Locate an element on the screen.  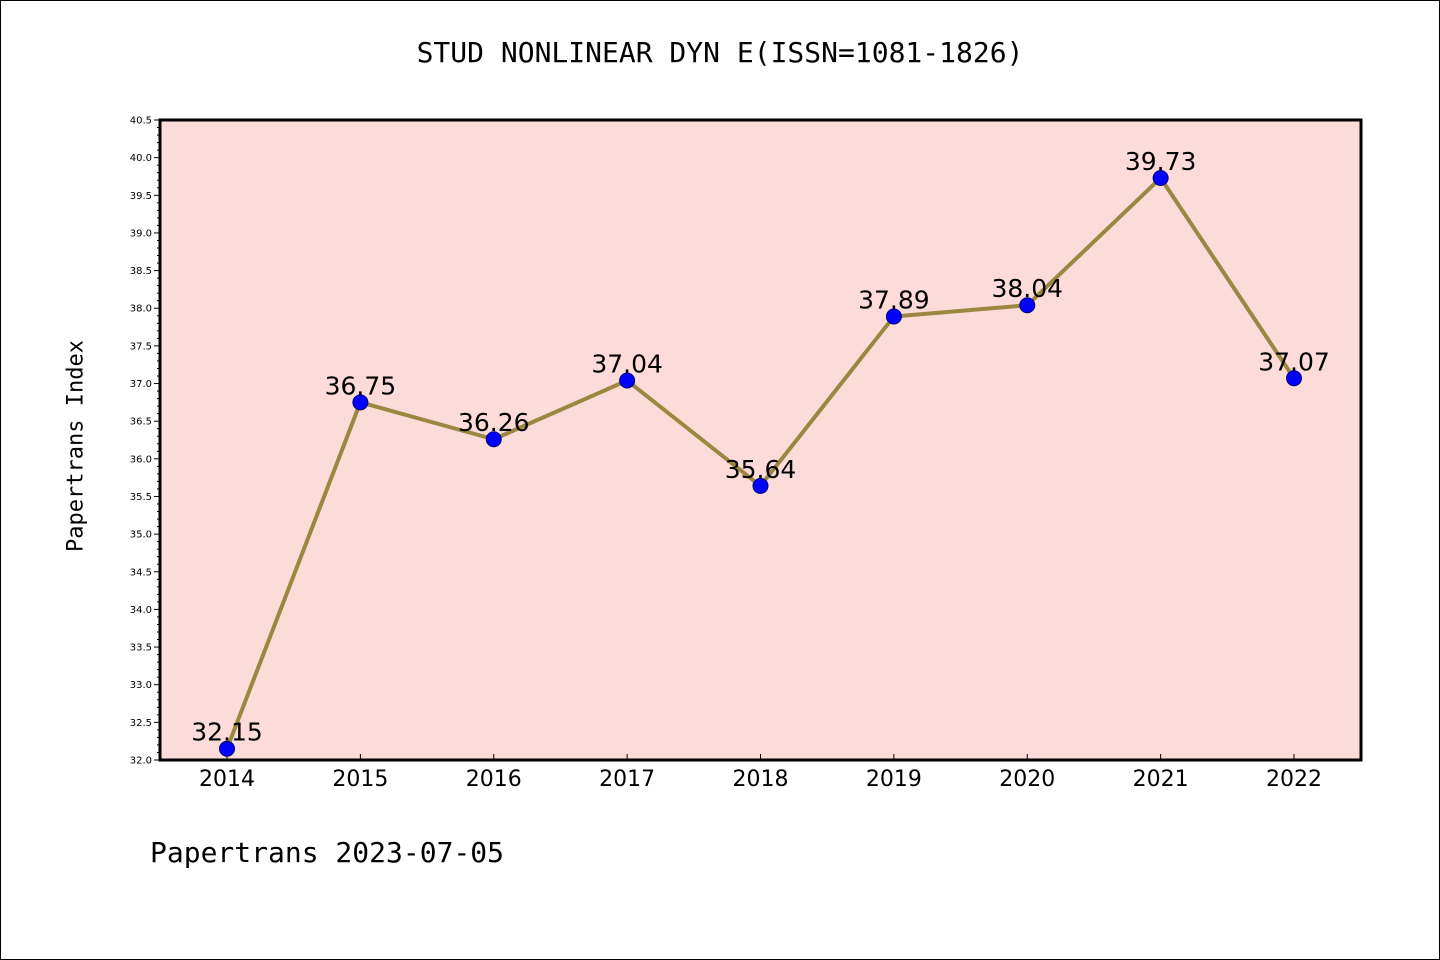
y-tick-label: 35.0 is located at coordinates (141, 535).